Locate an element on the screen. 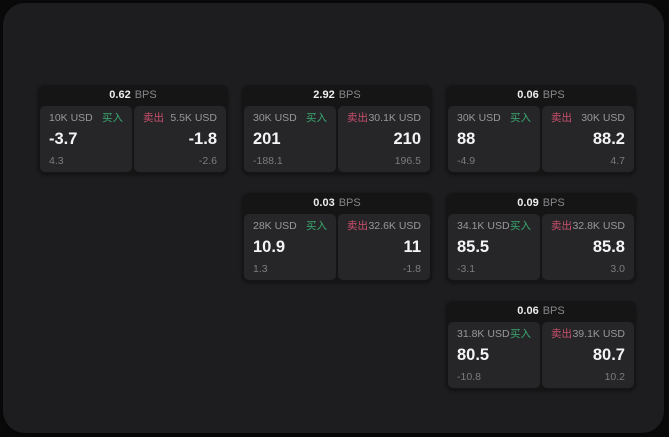 The width and height of the screenshot is (669, 437). sell-sub-value: 4.7 is located at coordinates (617, 160).